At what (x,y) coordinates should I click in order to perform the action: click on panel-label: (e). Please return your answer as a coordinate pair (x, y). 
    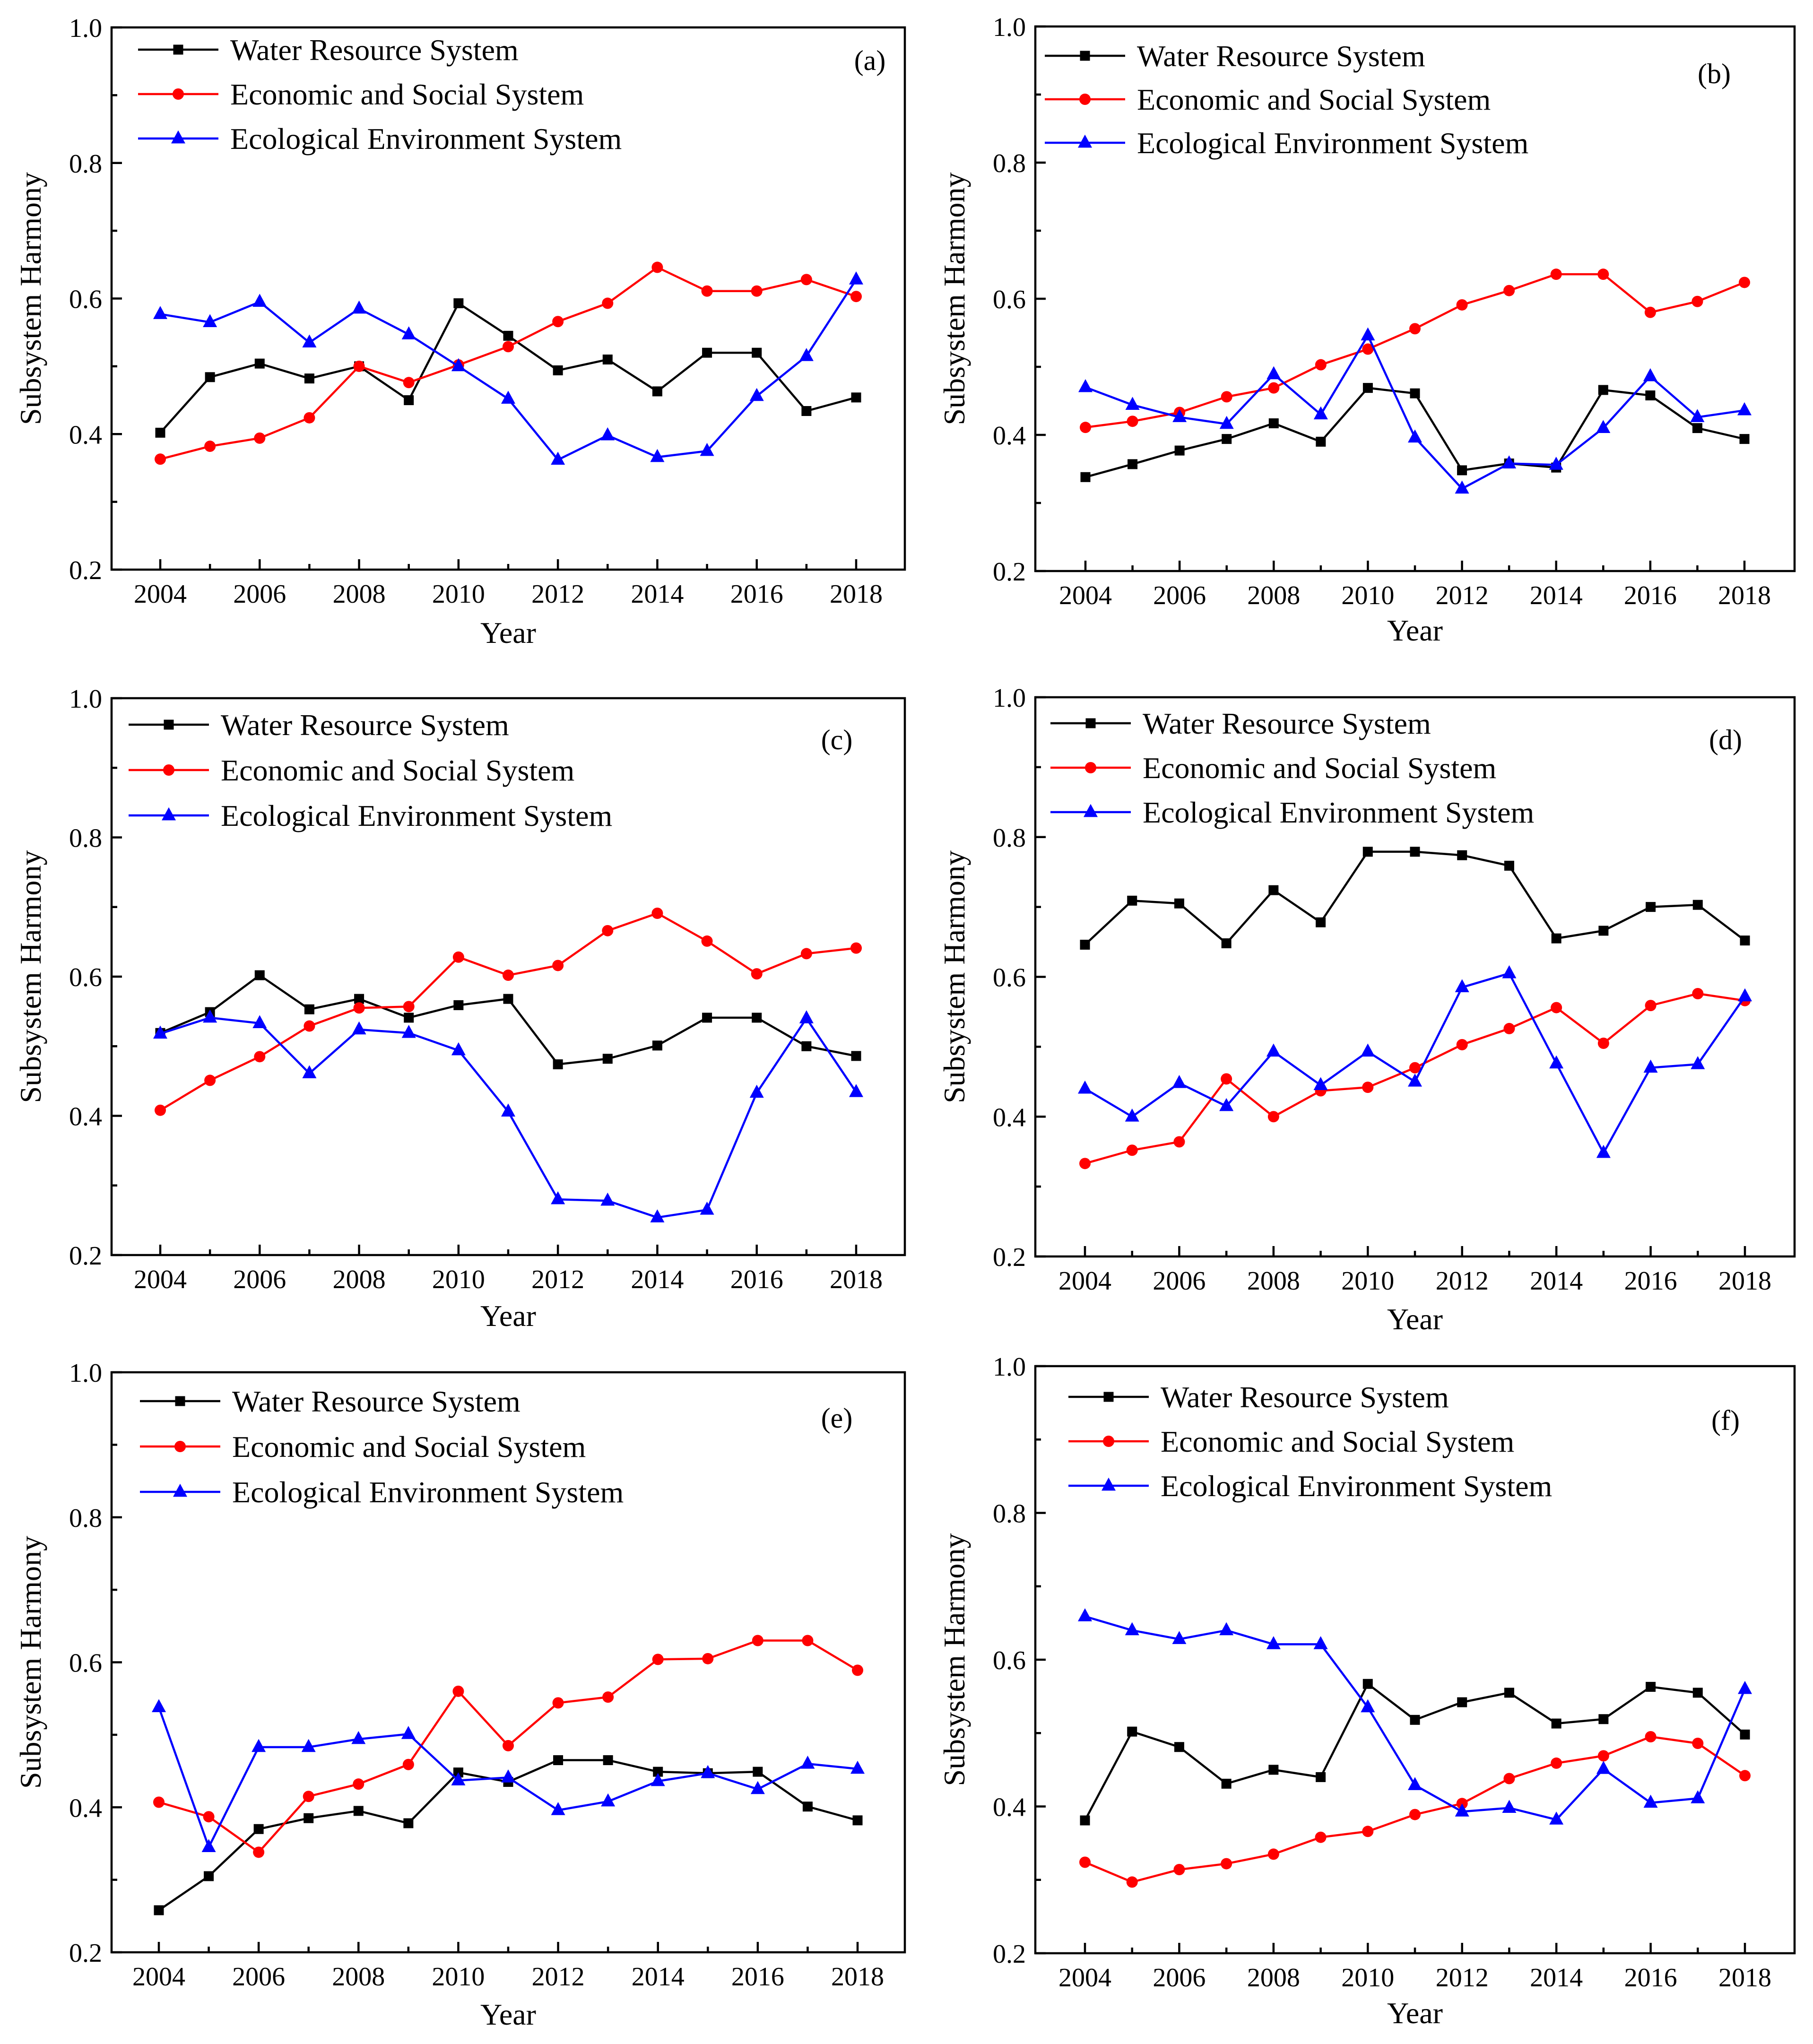
    Looking at the image, I should click on (837, 1418).